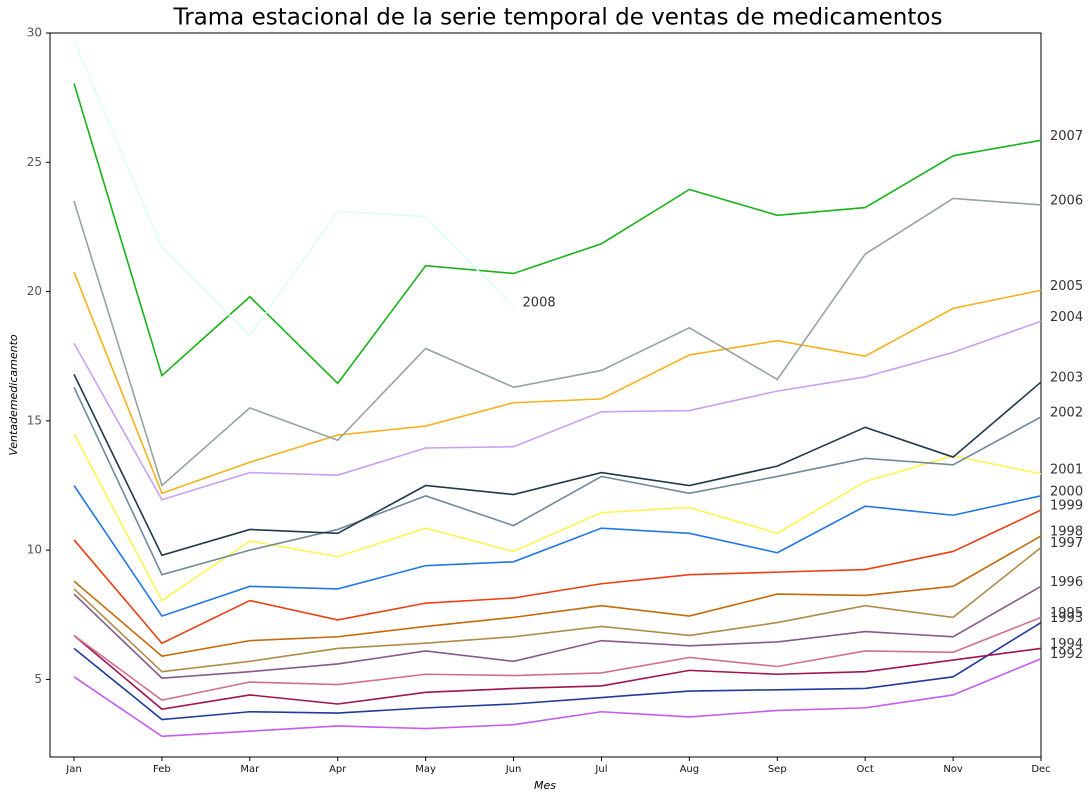 Image resolution: width=1092 pixels, height=799 pixels. I want to click on y-tick-label: 5, so click(38, 679).